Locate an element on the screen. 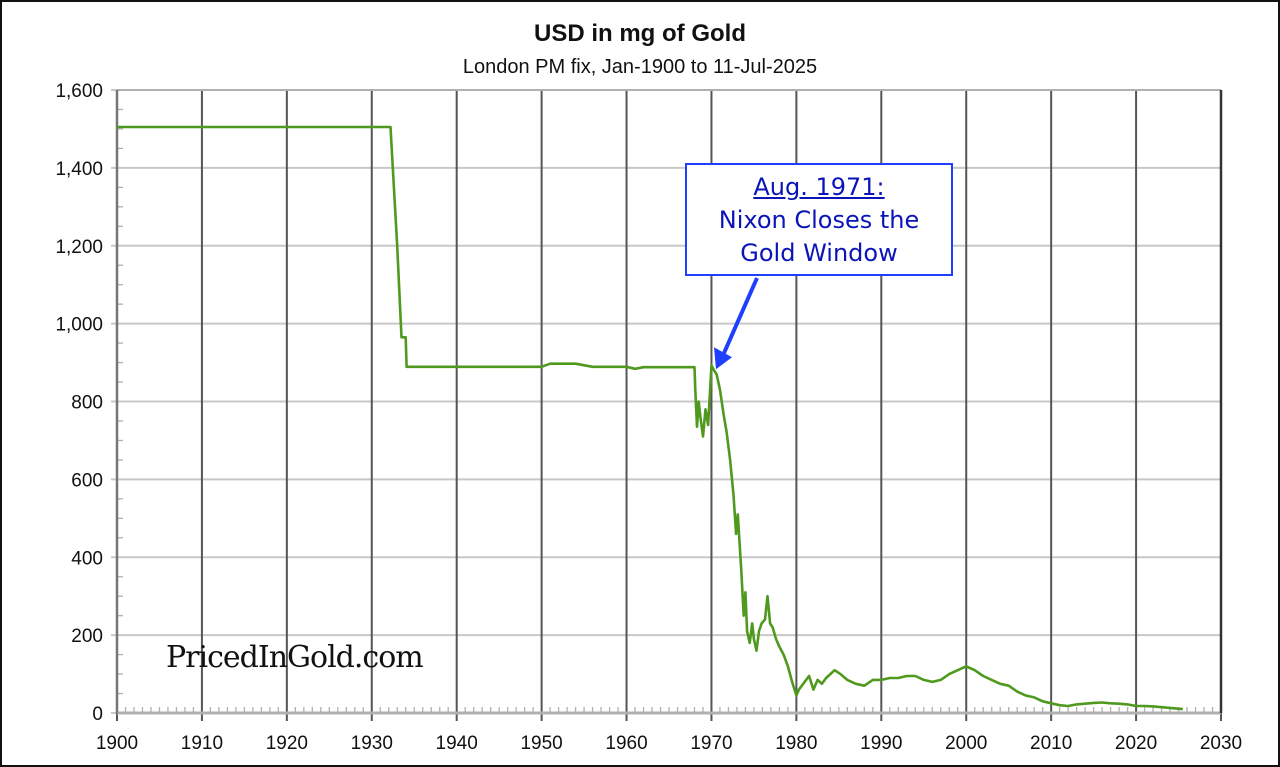  x-tick-label: 1990 is located at coordinates (881, 743).